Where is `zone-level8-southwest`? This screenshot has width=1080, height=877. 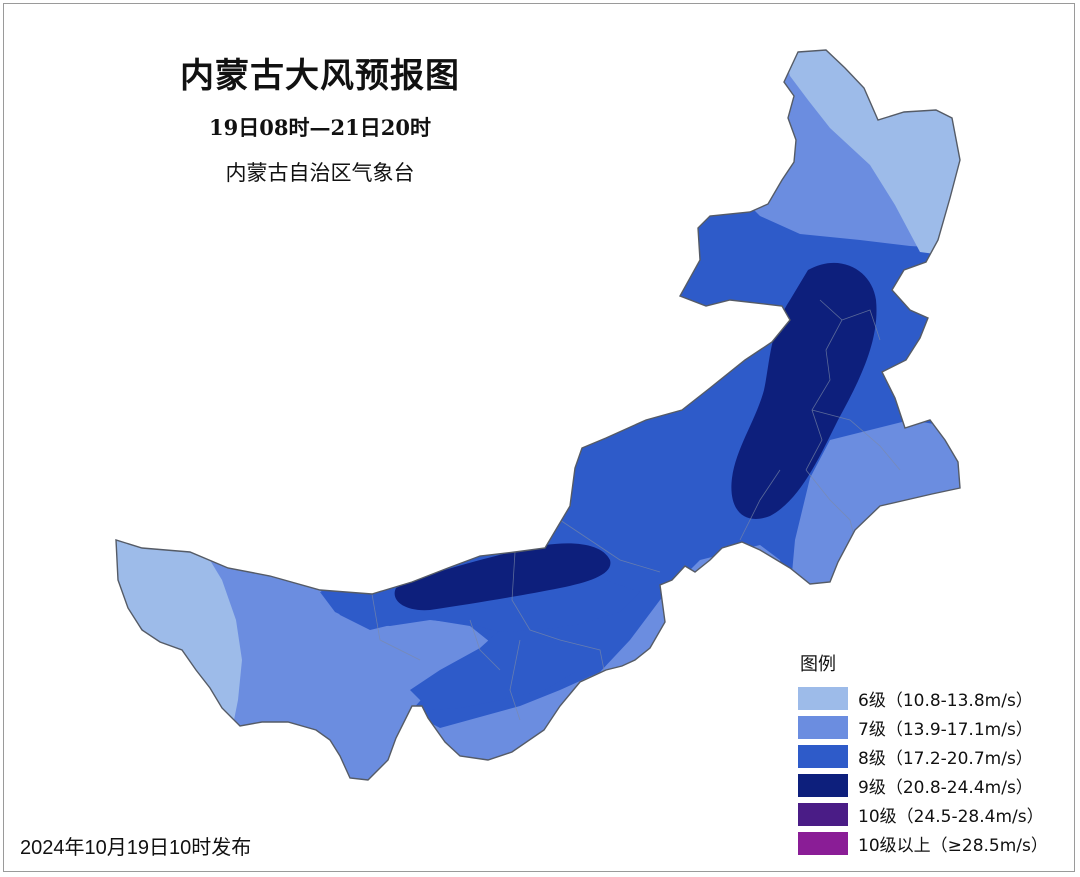 zone-level8-southwest is located at coordinates (492, 670).